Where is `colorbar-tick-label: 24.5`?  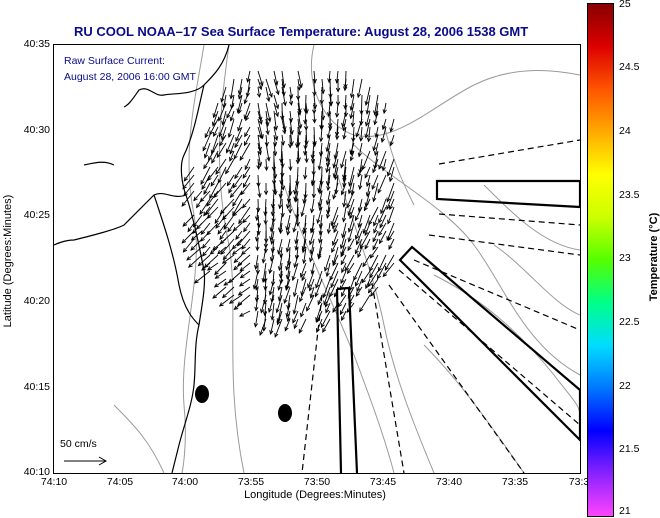
colorbar-tick-label: 24.5 is located at coordinates (629, 67).